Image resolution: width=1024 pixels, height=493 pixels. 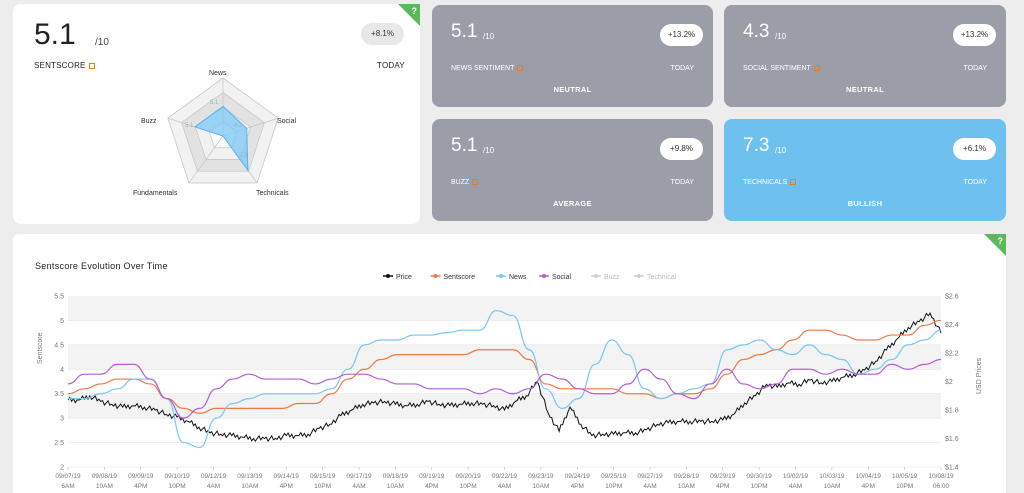 What do you see at coordinates (952, 439) in the screenshot?
I see `y2-tick-label: $1.6` at bounding box center [952, 439].